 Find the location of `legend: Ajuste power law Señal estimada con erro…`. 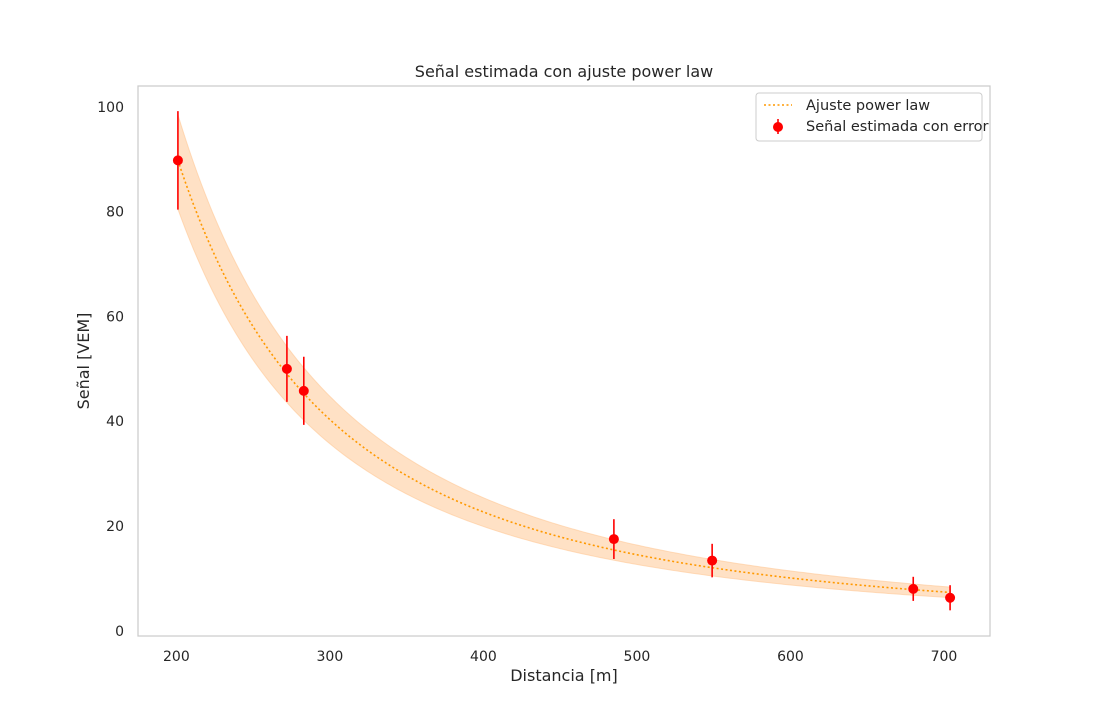

legend: Ajuste power law Señal estimada con erro… is located at coordinates (872, 117).